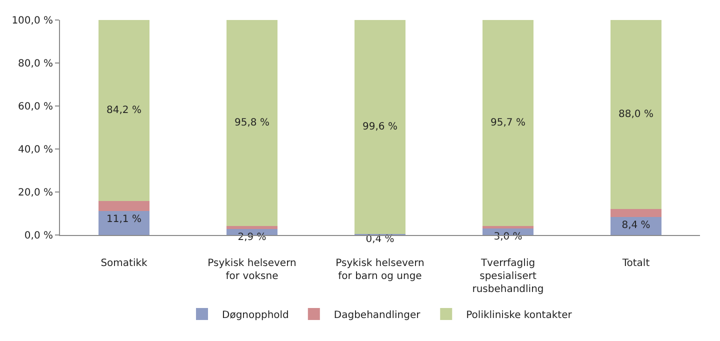 The image size is (720, 341). I want to click on data-label: 88,0 %, so click(636, 114).